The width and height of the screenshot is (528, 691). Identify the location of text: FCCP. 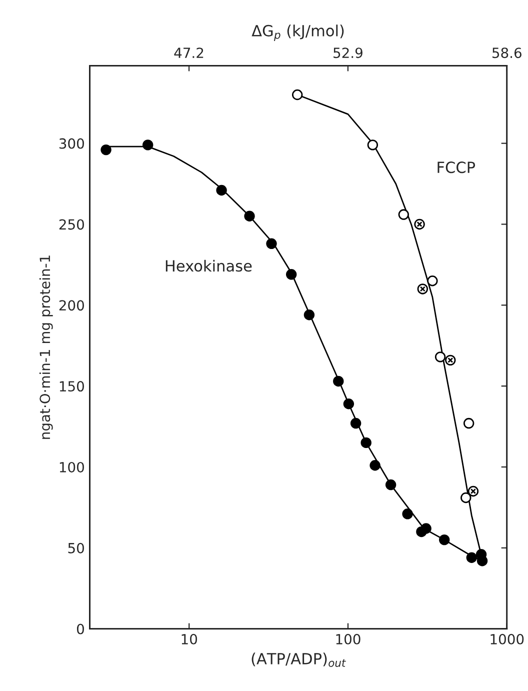
(457, 168).